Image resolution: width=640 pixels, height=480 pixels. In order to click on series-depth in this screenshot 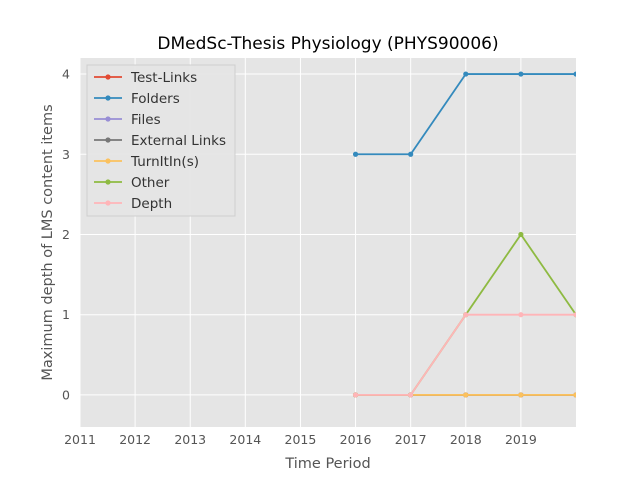, I will do `click(464, 355)`.